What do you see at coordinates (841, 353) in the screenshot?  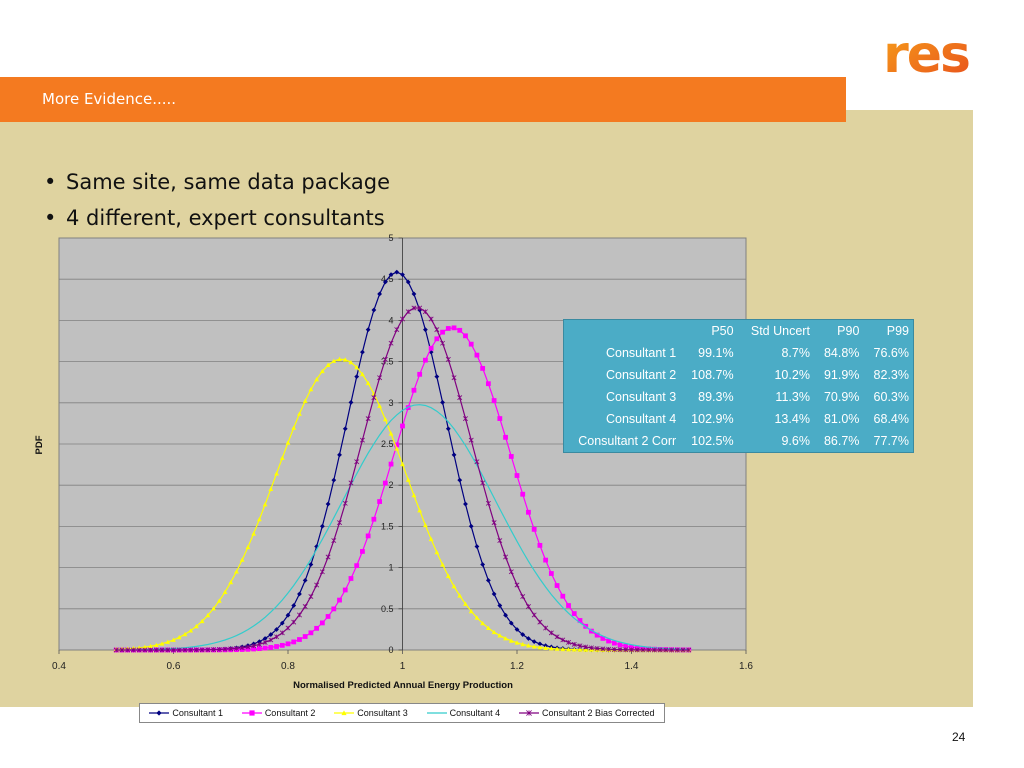 I see `table-cell: 84.8%` at bounding box center [841, 353].